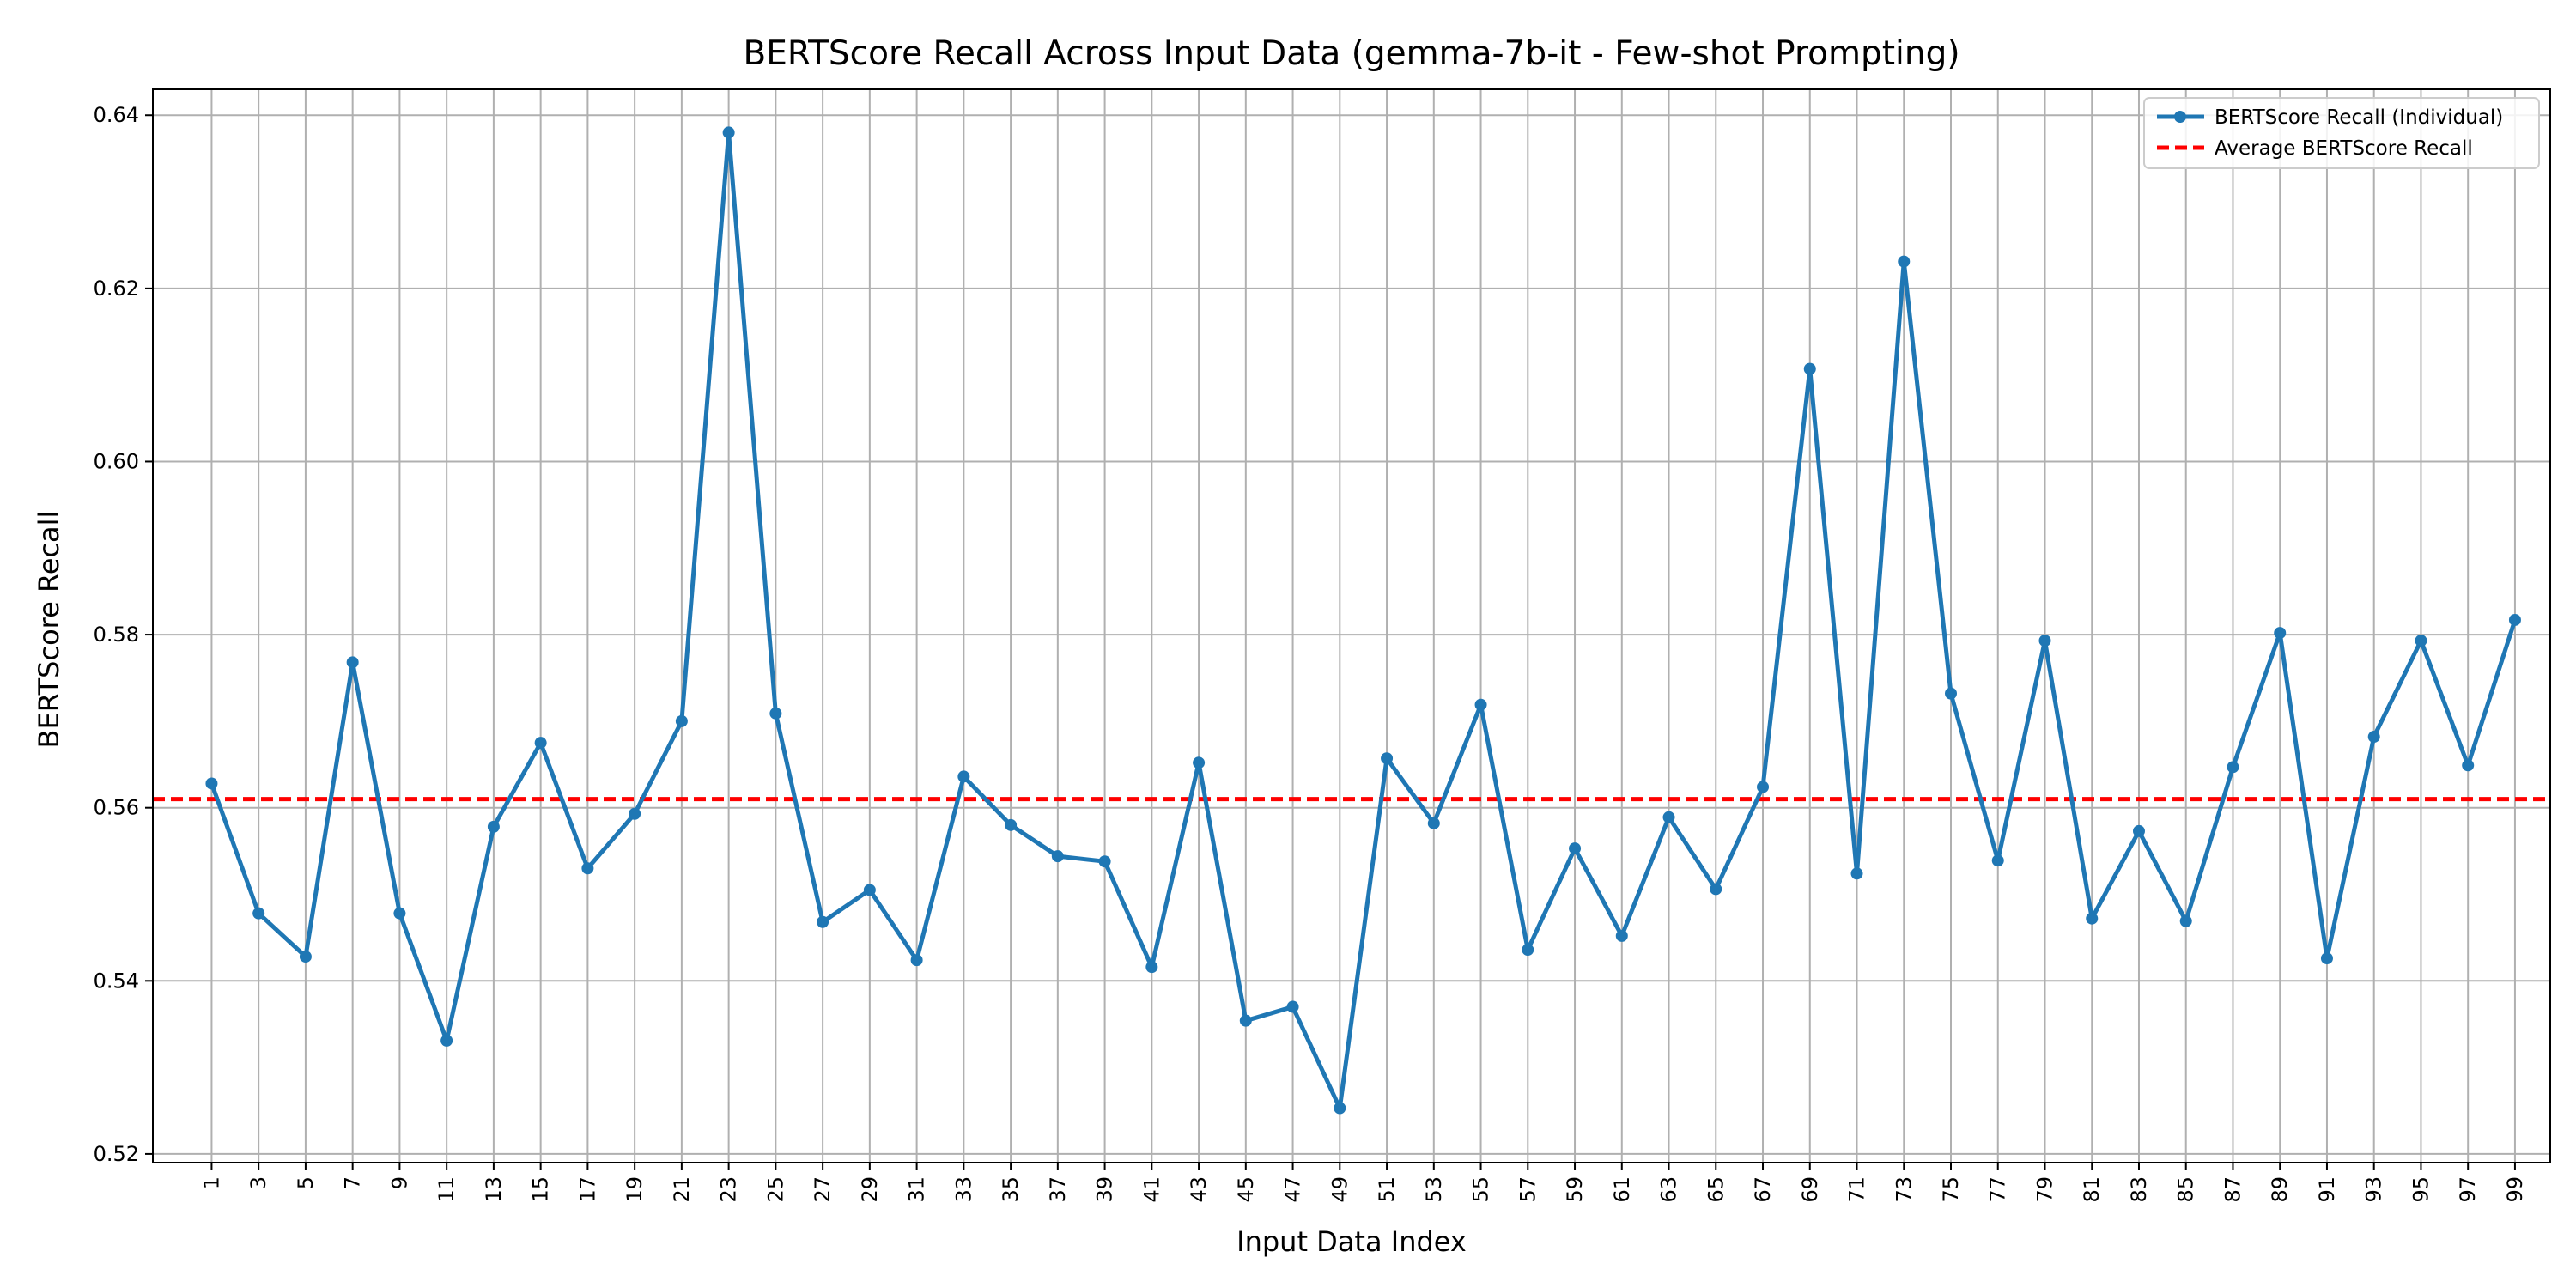  Describe the element at coordinates (1763, 1189) in the screenshot. I see `x-tick-label: 67` at that location.